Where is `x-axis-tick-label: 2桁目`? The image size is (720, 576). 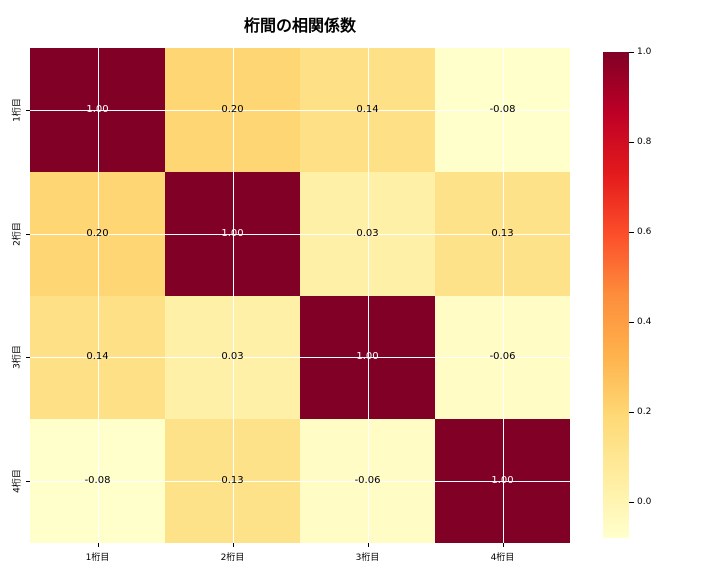
x-axis-tick-label: 2桁目 is located at coordinates (232, 558).